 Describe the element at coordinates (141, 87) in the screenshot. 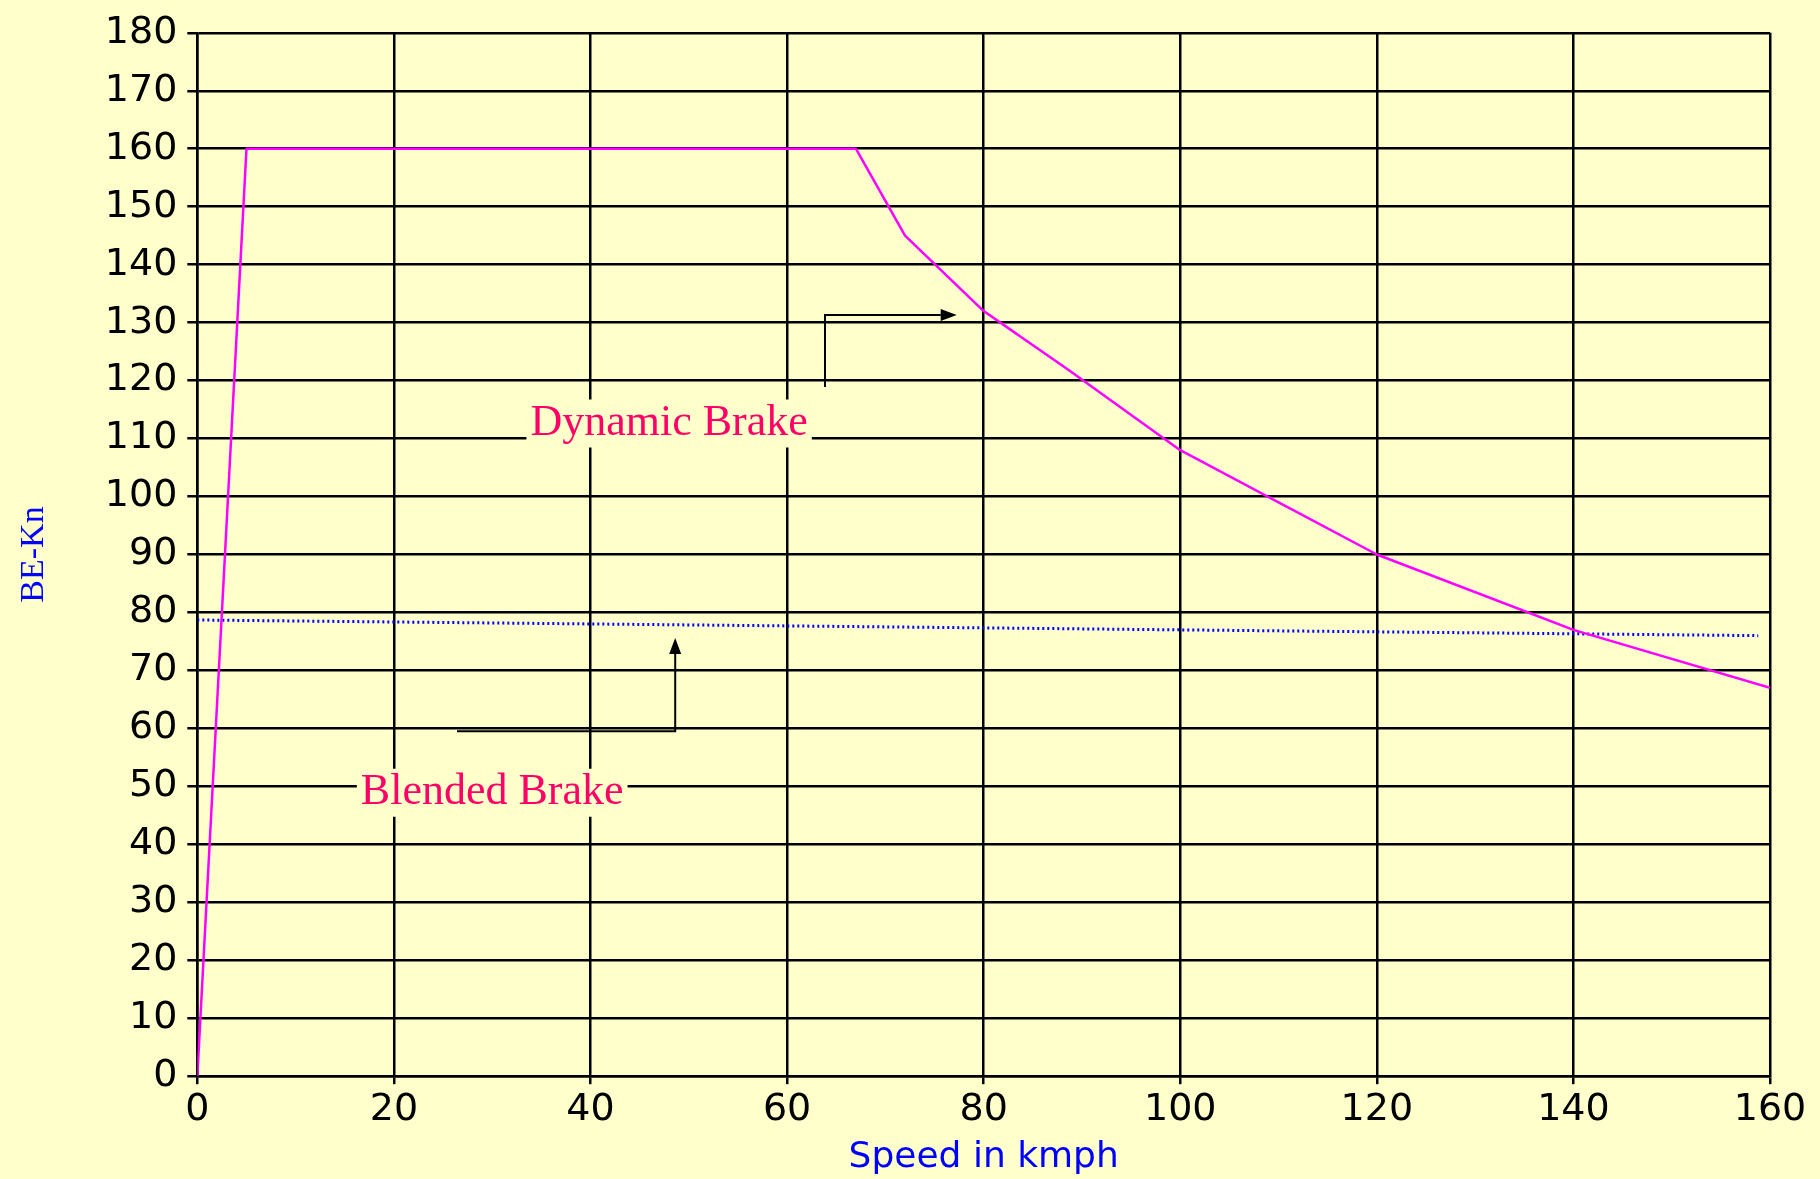

I see `y-tick-label: 170` at that location.